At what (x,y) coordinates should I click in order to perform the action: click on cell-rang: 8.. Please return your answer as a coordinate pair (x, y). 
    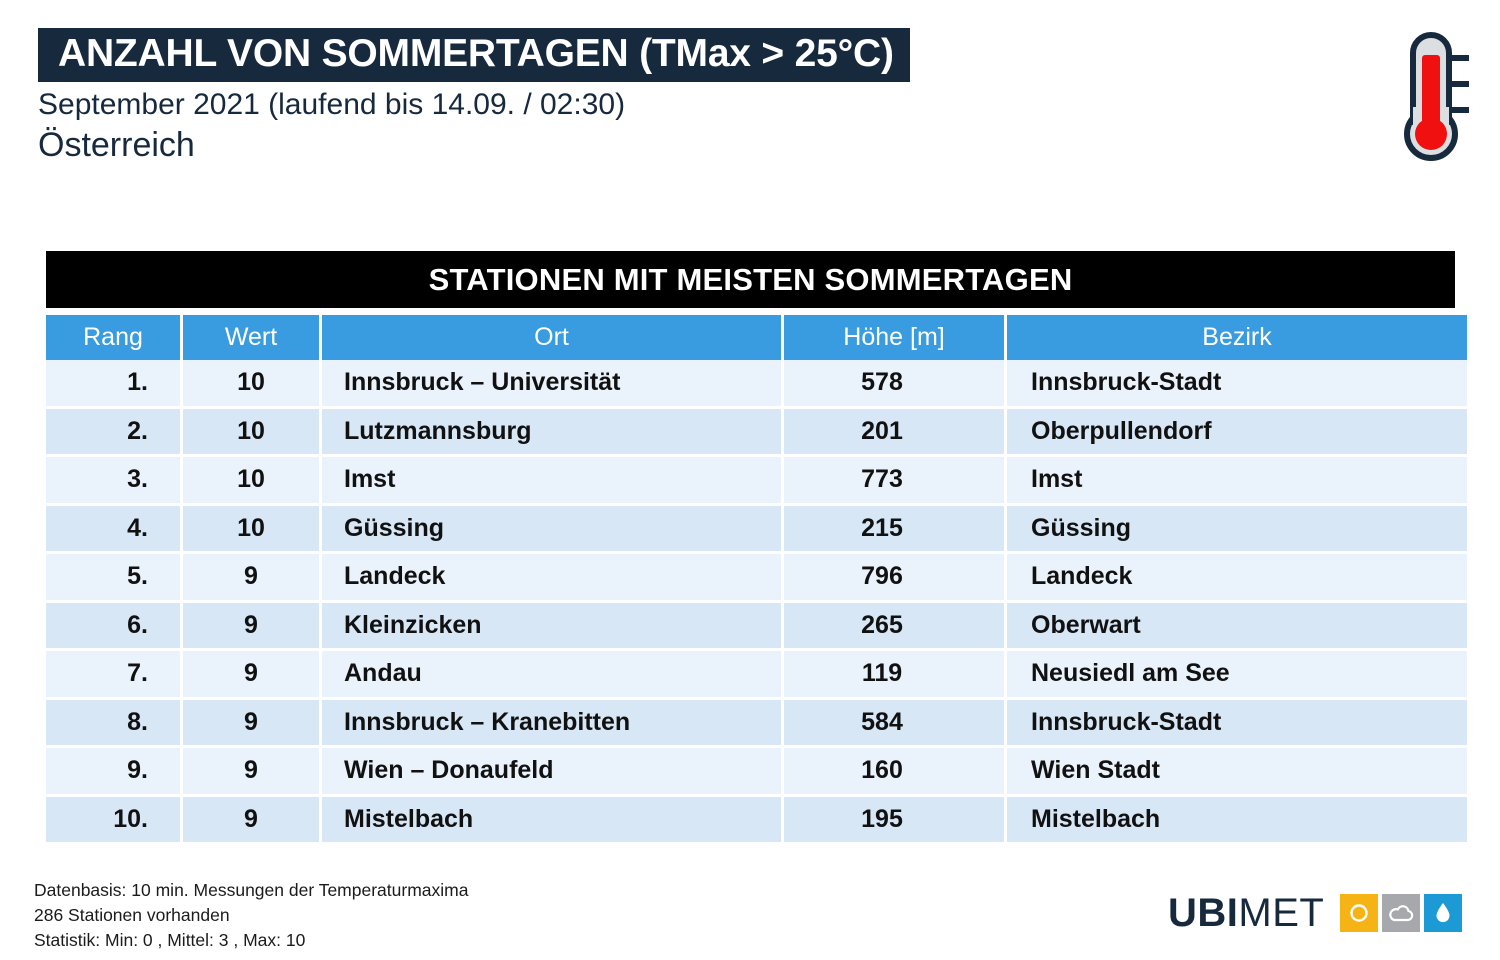
    Looking at the image, I should click on (114, 723).